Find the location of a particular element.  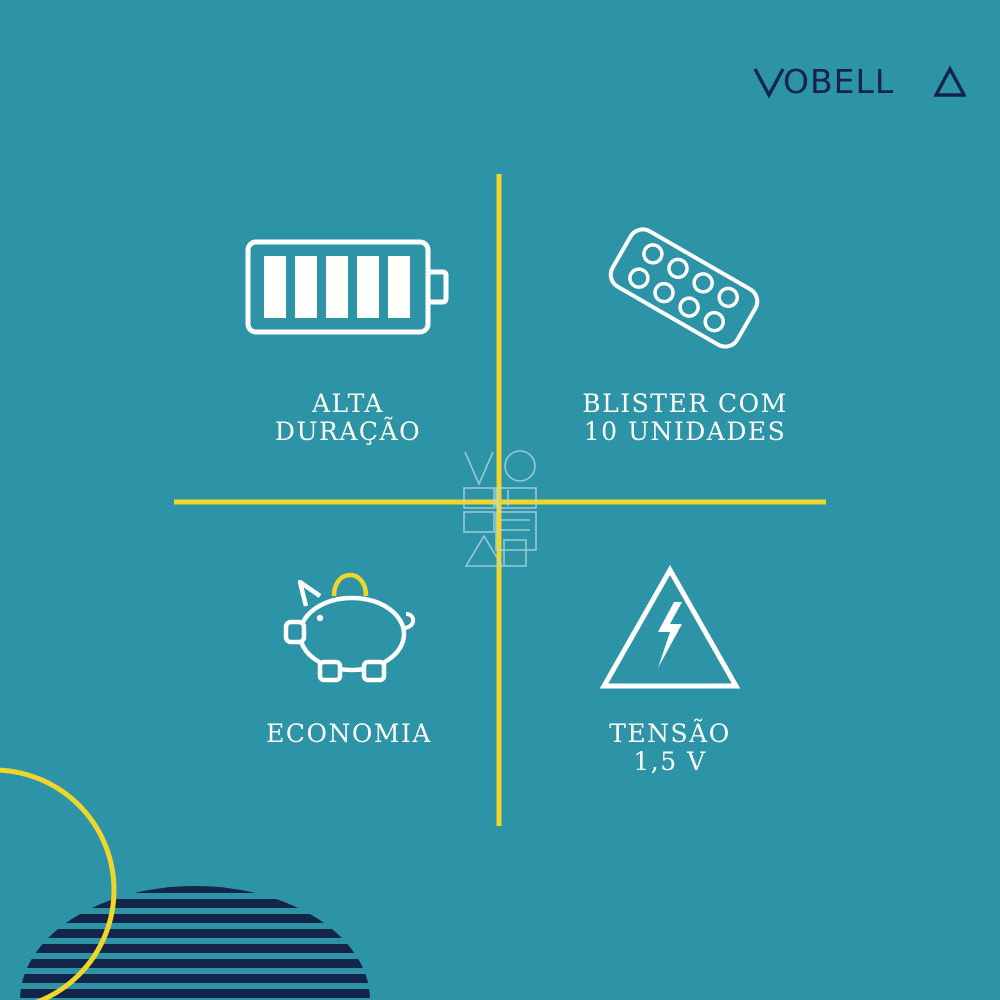

piggy-bank-icon is located at coordinates (349, 627).